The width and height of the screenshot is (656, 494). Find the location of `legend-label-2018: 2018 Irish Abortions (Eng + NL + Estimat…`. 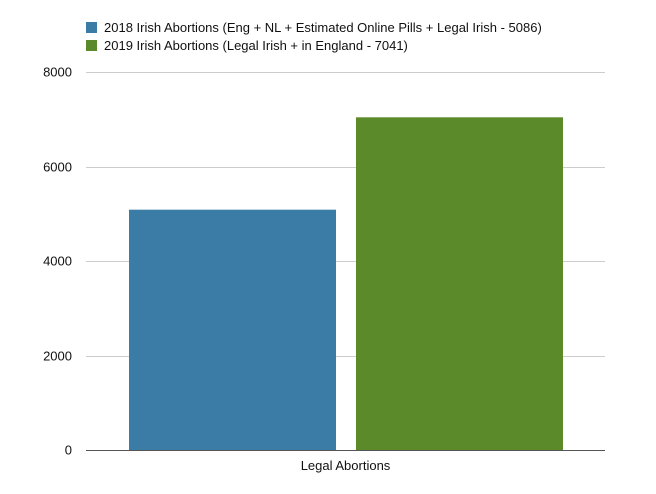

legend-label-2018: 2018 Irish Abortions (Eng + NL + Estimat… is located at coordinates (323, 27).